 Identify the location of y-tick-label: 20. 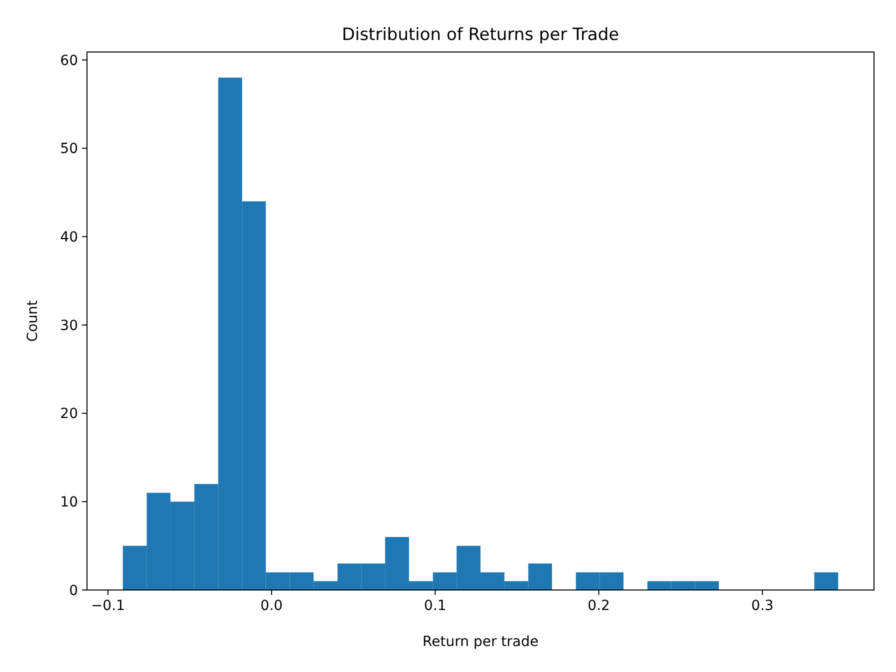
(69, 414).